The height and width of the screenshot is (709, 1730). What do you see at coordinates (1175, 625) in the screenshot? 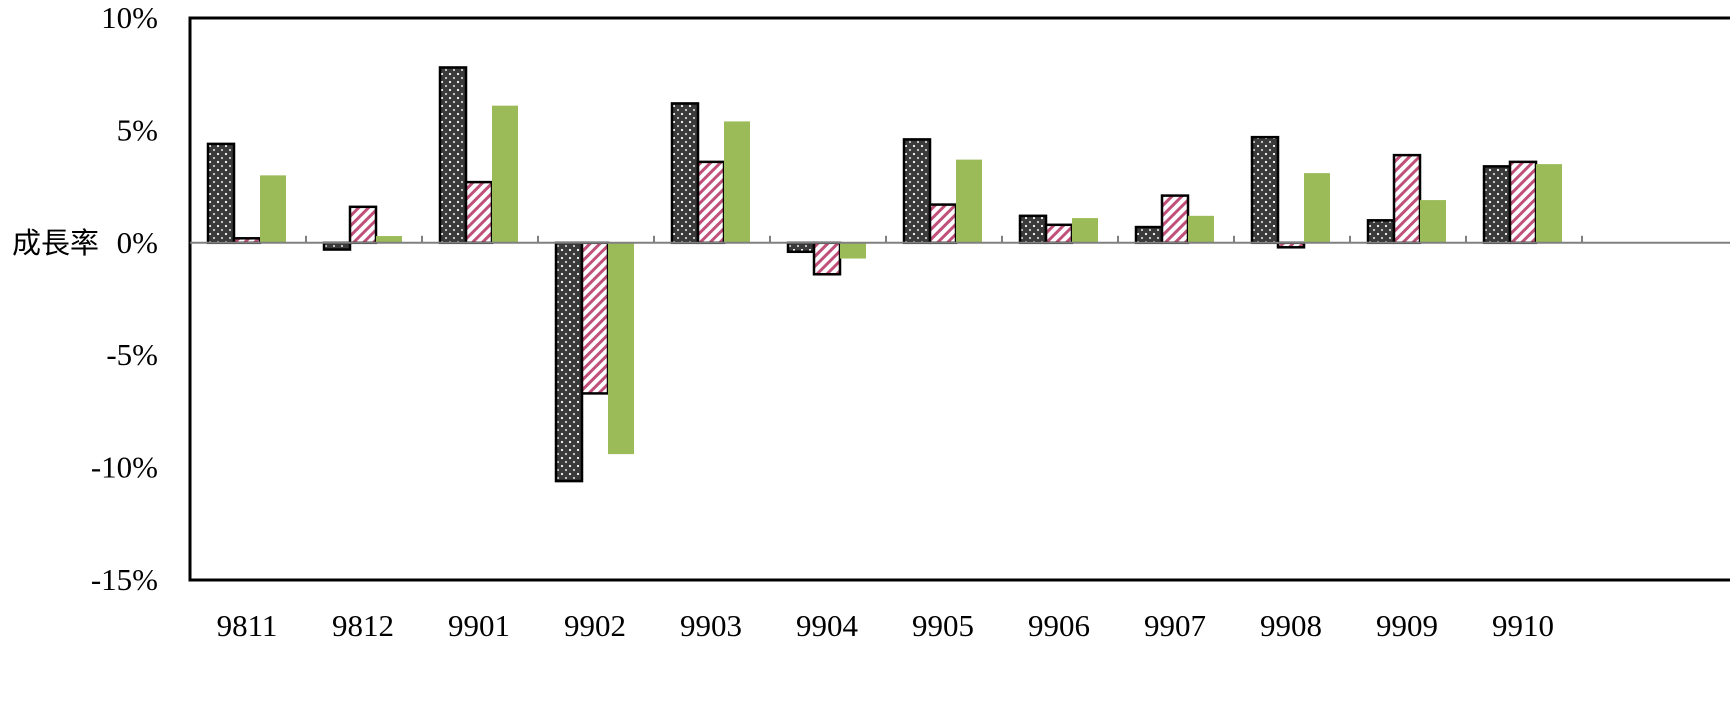
I see `x-category-label: 9907` at bounding box center [1175, 625].